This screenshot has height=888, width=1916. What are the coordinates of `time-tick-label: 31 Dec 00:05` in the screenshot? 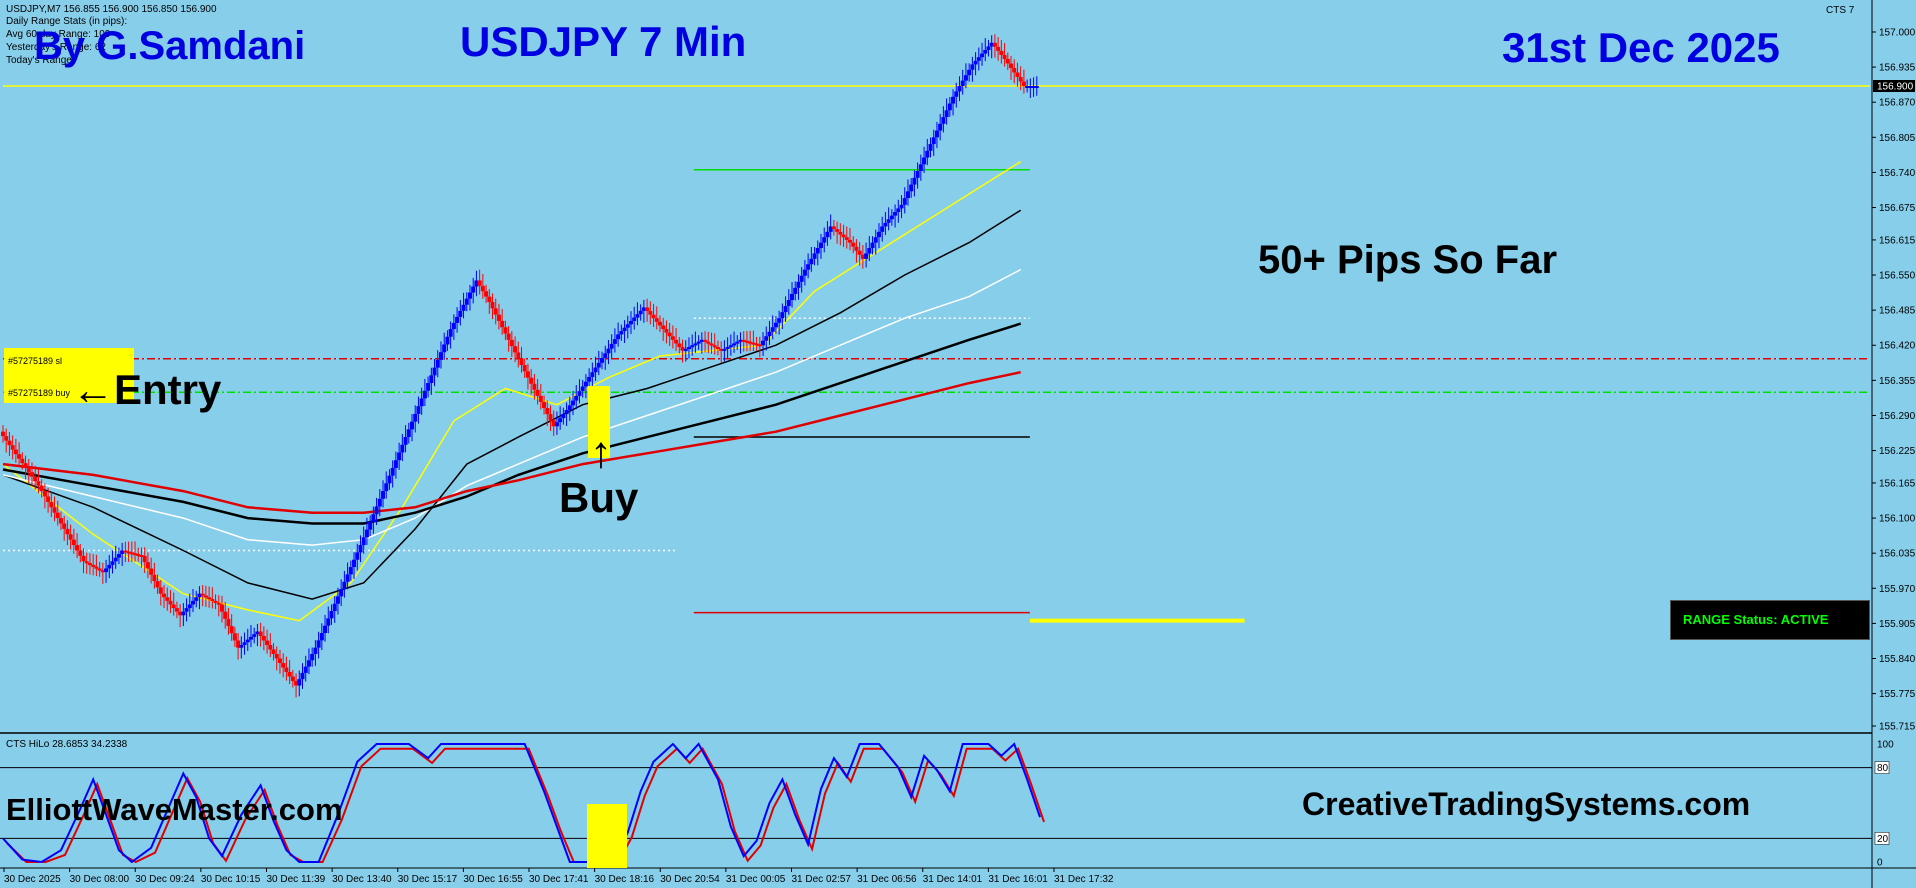 It's located at (756, 879).